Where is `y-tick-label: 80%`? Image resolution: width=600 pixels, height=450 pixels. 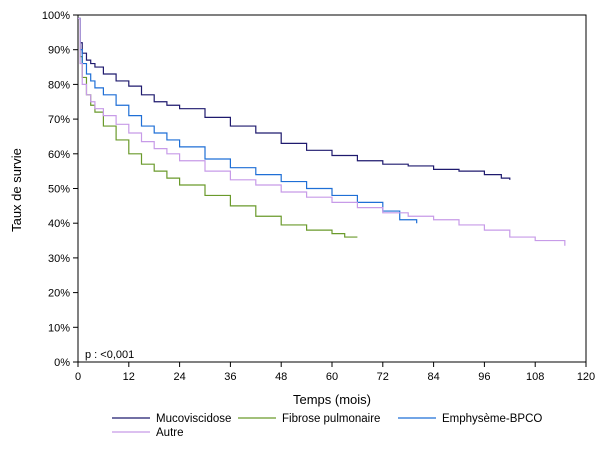
y-tick-label: 80% is located at coordinates (59, 85).